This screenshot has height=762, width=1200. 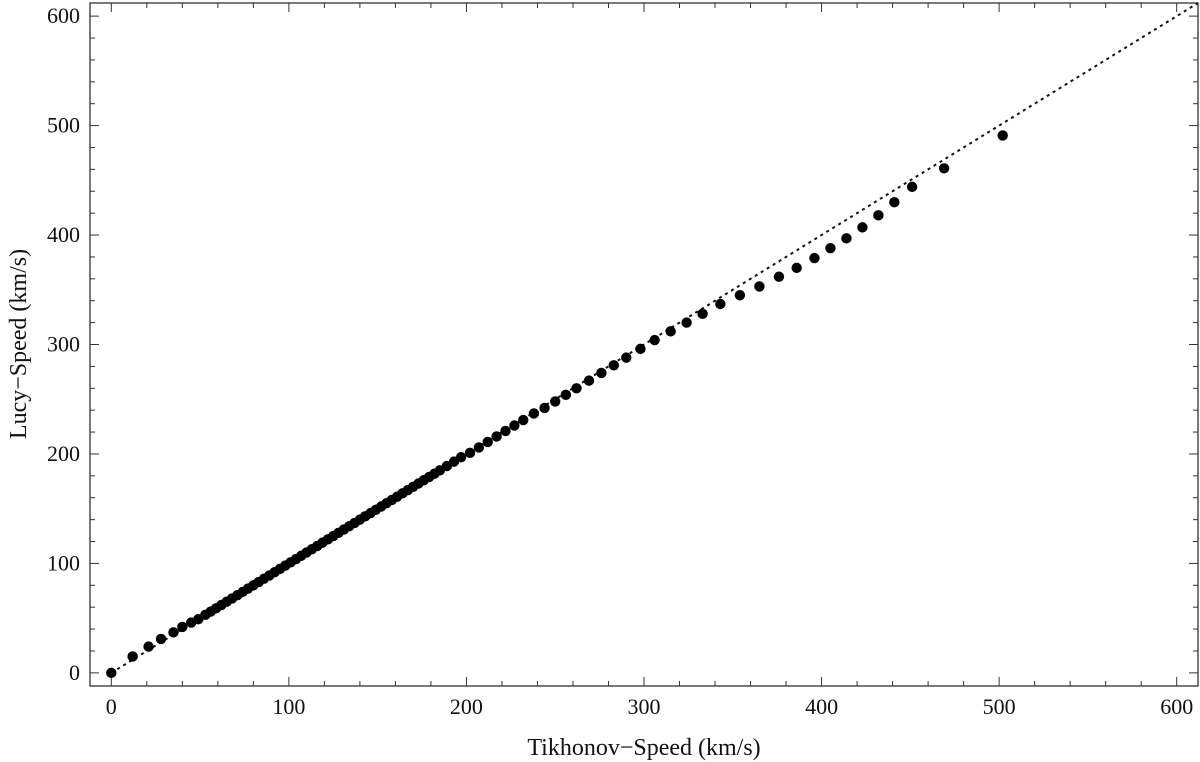 What do you see at coordinates (288, 706) in the screenshot?
I see `x-tick-label: 100` at bounding box center [288, 706].